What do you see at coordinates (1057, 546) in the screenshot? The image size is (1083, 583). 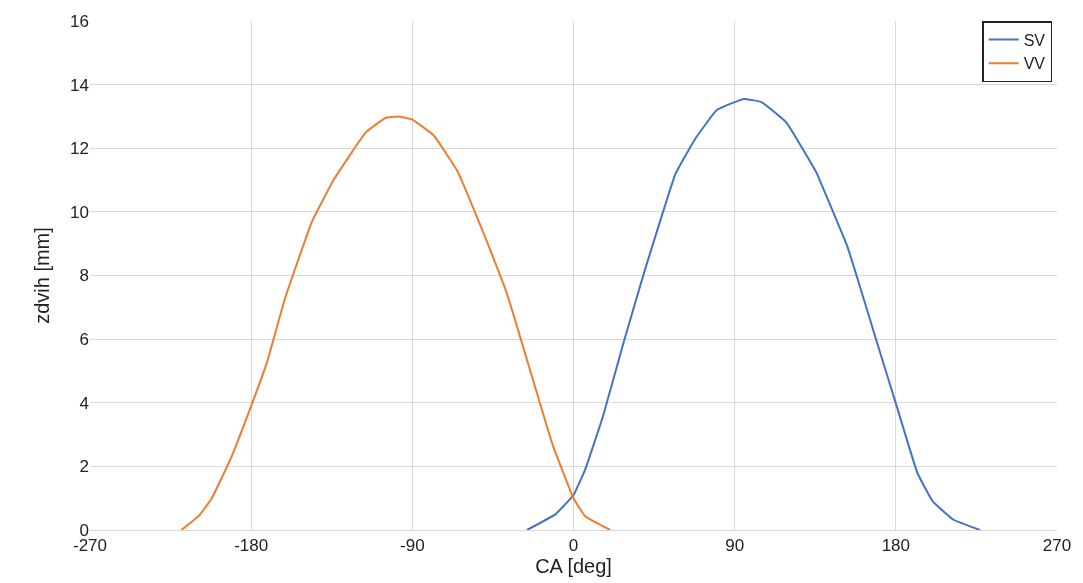 I see `x-tick-label: 270` at bounding box center [1057, 546].